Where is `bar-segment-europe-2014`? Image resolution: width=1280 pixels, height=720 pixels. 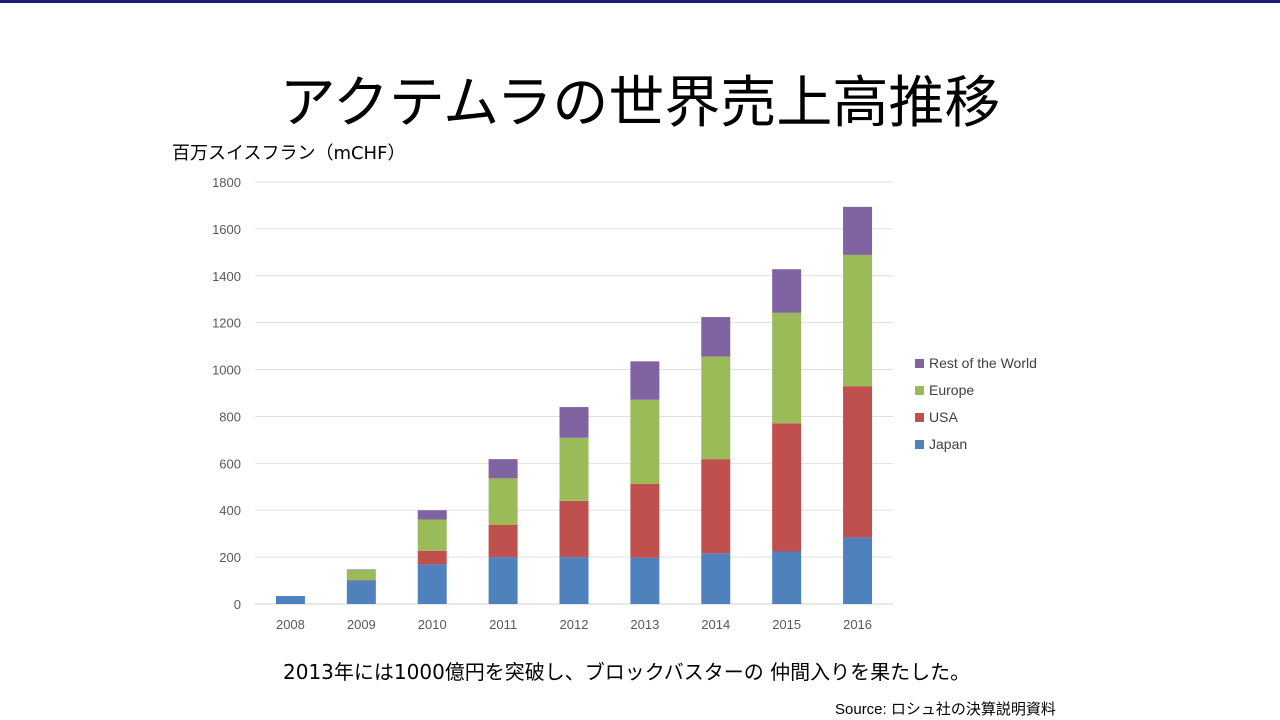
bar-segment-europe-2014 is located at coordinates (716, 408).